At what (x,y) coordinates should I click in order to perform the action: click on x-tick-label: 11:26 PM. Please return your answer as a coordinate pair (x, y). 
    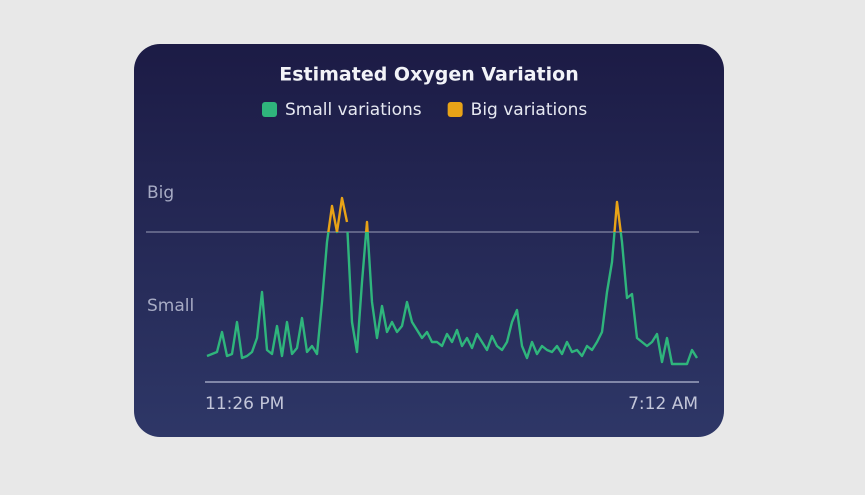
    Looking at the image, I should click on (244, 404).